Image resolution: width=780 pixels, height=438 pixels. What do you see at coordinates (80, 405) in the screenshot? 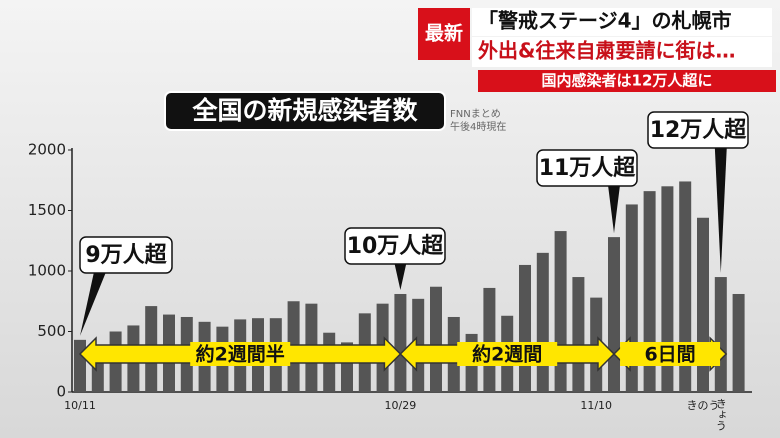
I see `x-tick-label: 10/11` at bounding box center [80, 405].